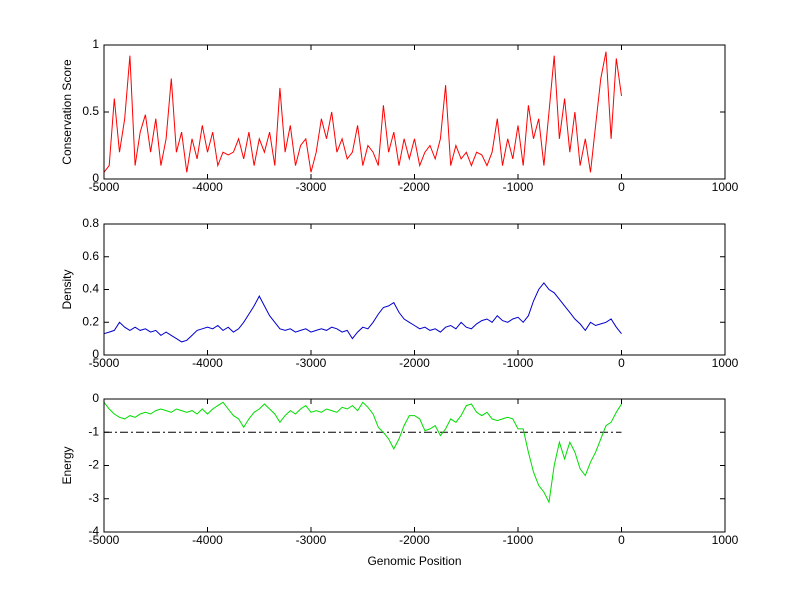  Describe the element at coordinates (414, 561) in the screenshot. I see `x-axis-label: Genomic Position` at that location.